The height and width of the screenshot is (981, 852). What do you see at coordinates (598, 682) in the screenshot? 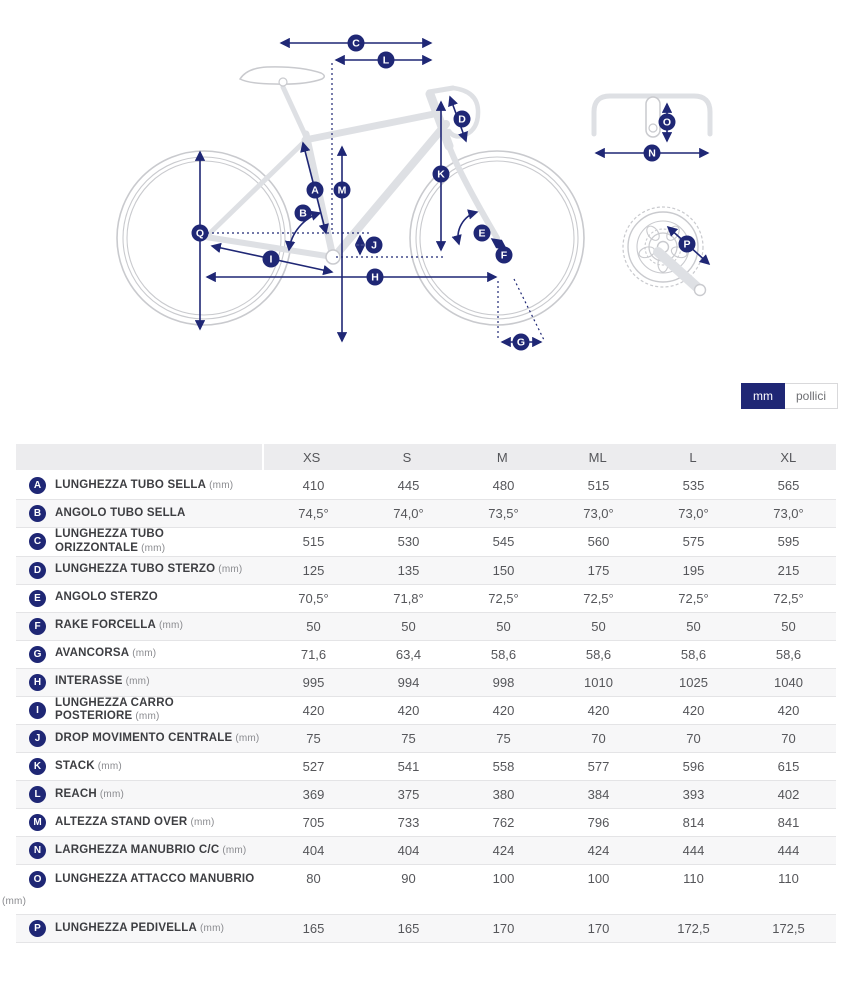
I see `value-ml: 1010` at bounding box center [598, 682].